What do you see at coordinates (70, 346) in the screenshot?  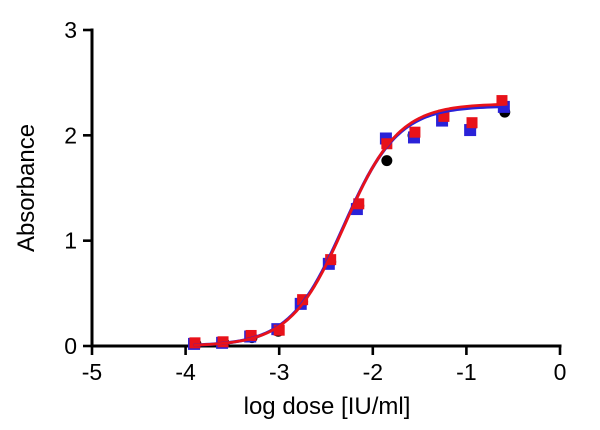 I see `y-tick-label: 0` at bounding box center [70, 346].